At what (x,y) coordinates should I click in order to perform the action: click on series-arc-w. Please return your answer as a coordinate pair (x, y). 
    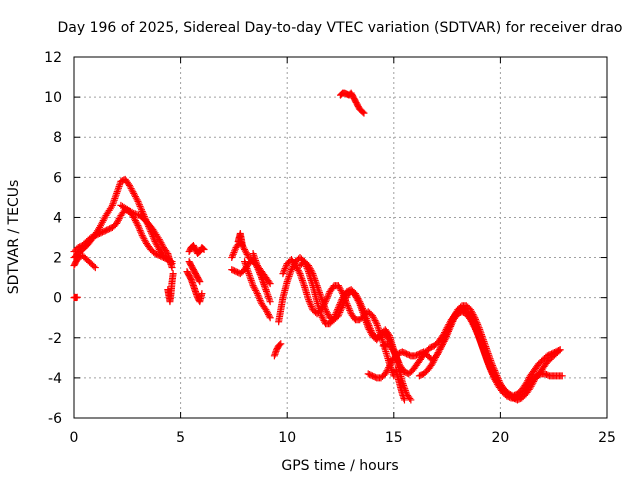
    Looking at the image, I should click on (400, 385).